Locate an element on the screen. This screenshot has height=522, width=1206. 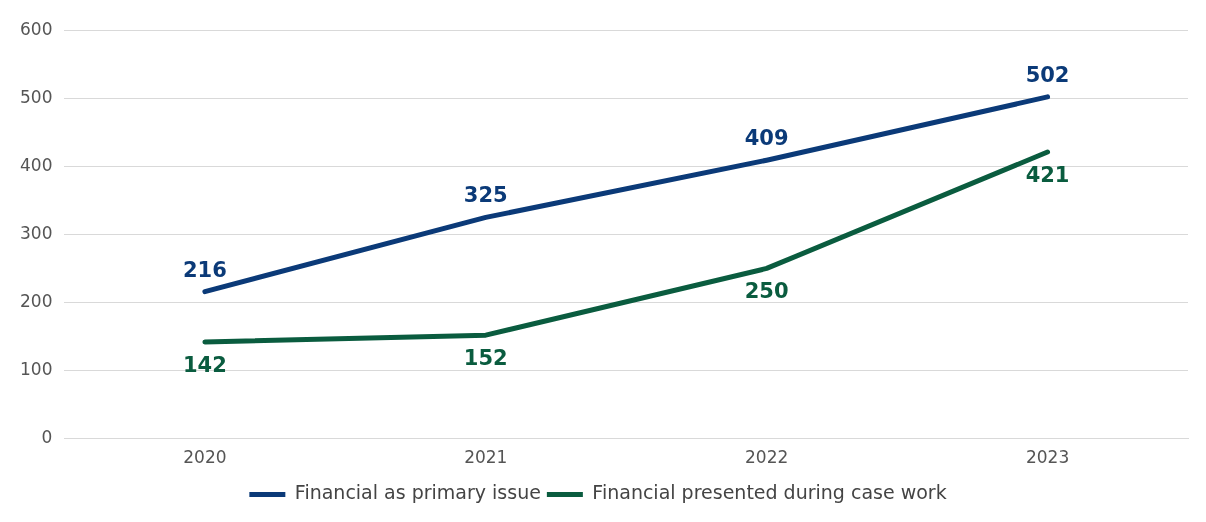
y-tick-label: 400 is located at coordinates (36, 164).